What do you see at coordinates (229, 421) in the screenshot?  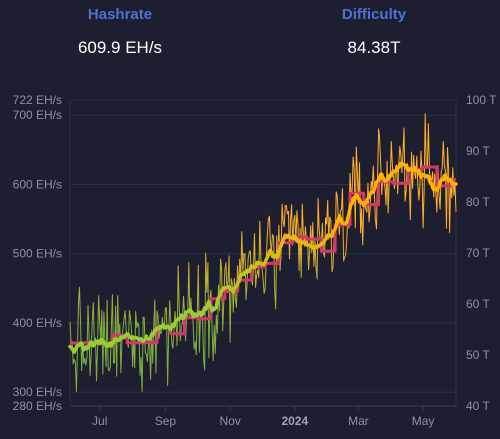 I see `date-tick-label: Nov` at bounding box center [229, 421].